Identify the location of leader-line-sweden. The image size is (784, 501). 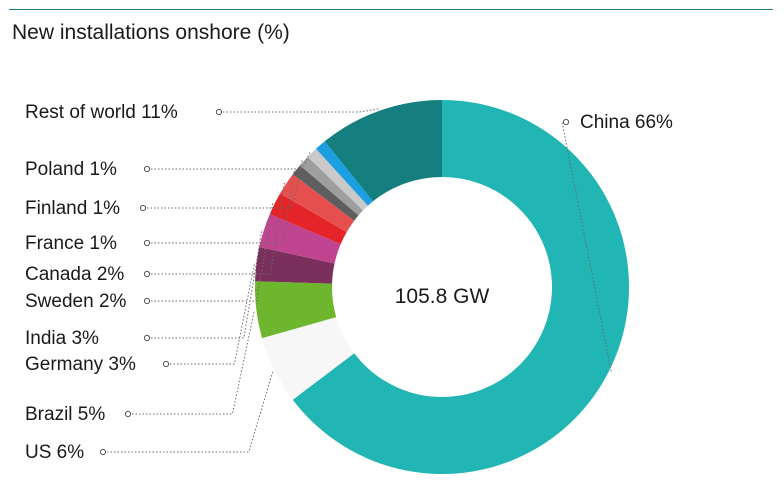
(212, 252).